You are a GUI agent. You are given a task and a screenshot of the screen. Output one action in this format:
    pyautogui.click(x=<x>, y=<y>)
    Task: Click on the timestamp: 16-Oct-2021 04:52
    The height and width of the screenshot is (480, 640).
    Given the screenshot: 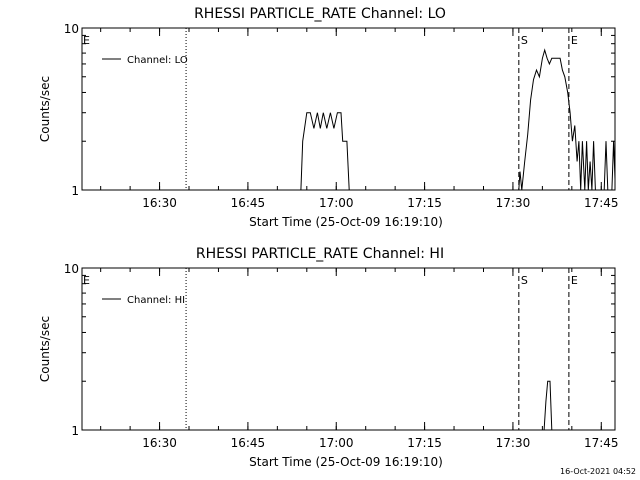 What is the action you would take?
    pyautogui.click(x=598, y=471)
    